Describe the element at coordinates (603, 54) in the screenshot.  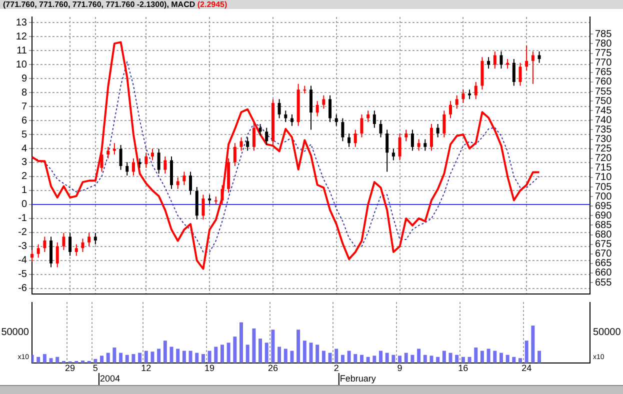
I see `y2-tick-label: 775` at that location.